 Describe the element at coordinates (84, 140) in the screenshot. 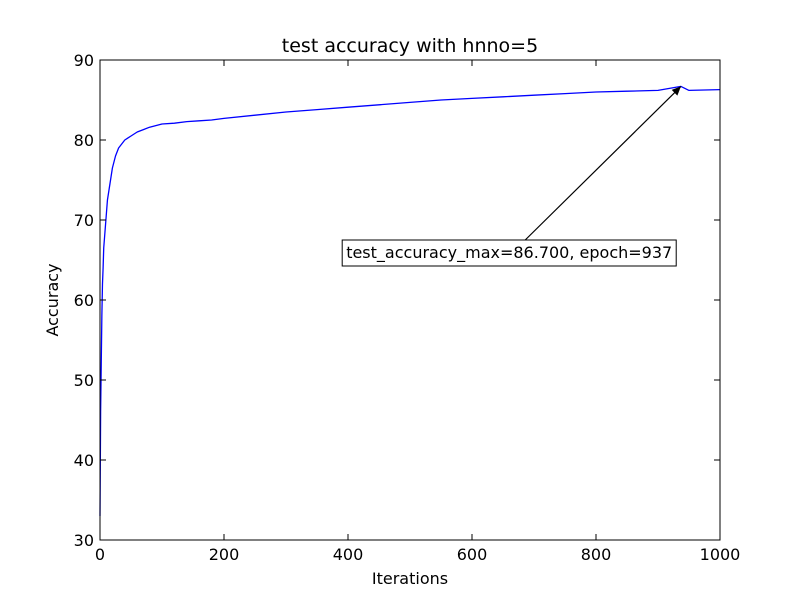

I see `y-tick-label: 80` at that location.